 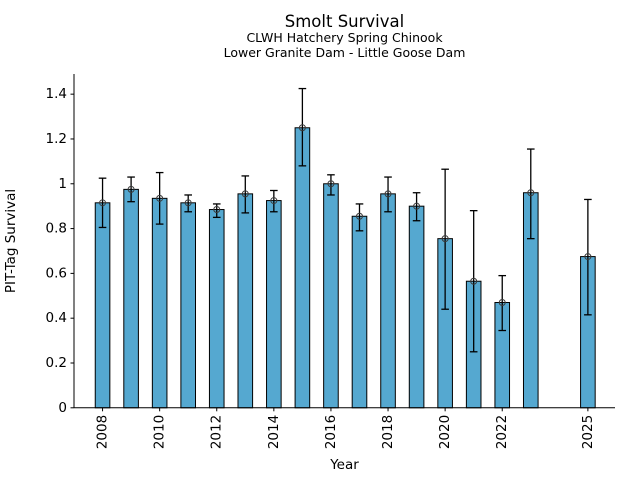 What do you see at coordinates (416, 307) in the screenshot?
I see `bar-2019` at bounding box center [416, 307].